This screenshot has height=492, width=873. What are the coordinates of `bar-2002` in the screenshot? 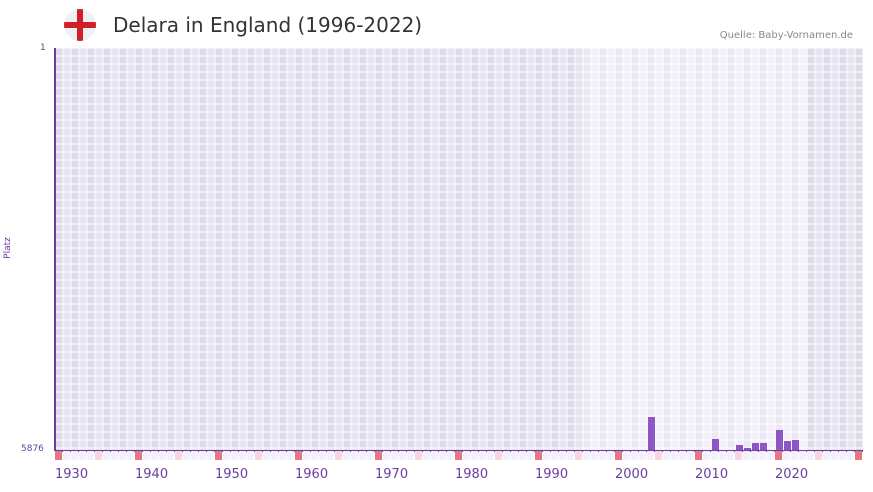 It's located at (651, 433).